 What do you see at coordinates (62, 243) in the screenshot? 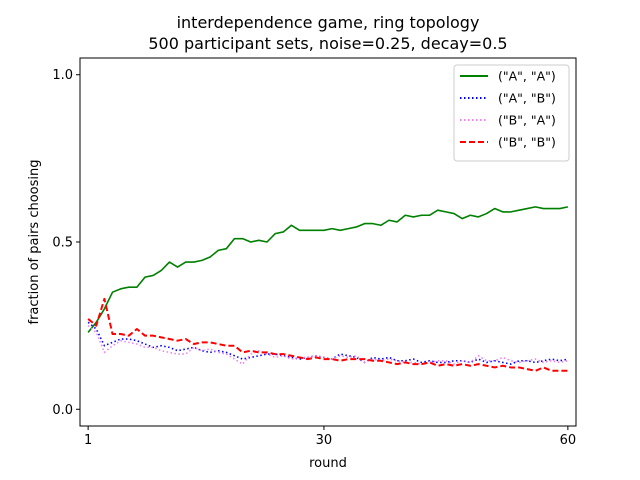
I see `y-tick-label: 0.5` at bounding box center [62, 243].